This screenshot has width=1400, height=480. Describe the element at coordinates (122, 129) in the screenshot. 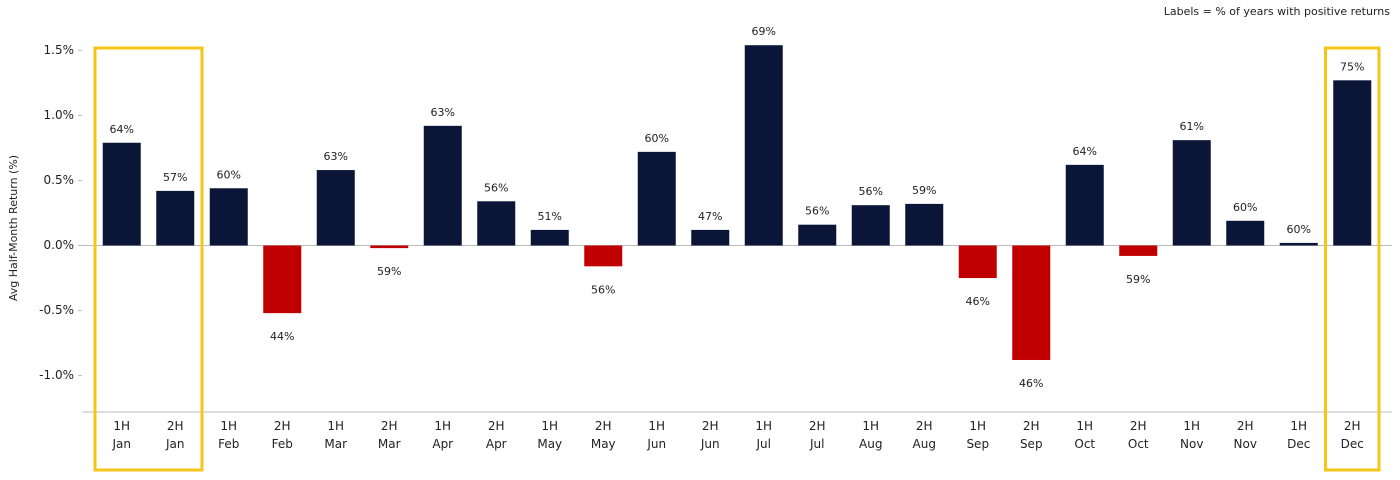

I see `bar-label: 64%` at that location.